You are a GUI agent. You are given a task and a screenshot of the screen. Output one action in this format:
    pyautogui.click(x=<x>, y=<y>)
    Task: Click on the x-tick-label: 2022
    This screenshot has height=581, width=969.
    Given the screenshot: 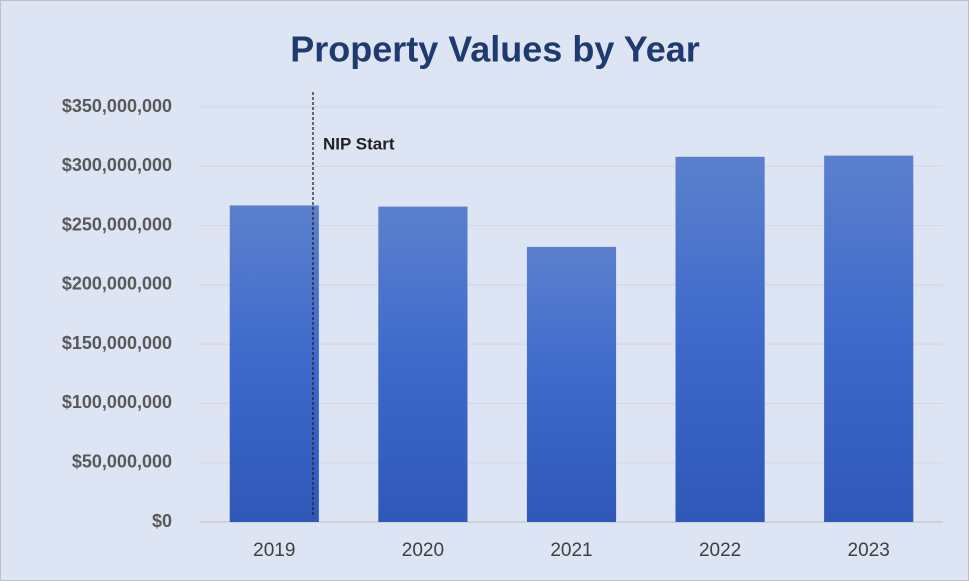 What is the action you would take?
    pyautogui.click(x=720, y=550)
    